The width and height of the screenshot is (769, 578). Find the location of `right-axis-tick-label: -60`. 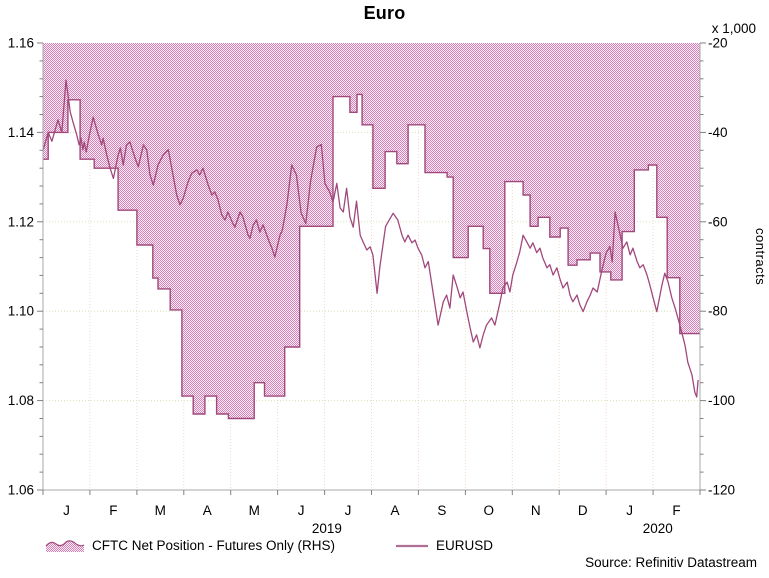

right-axis-tick-label: -60 is located at coordinates (718, 221).